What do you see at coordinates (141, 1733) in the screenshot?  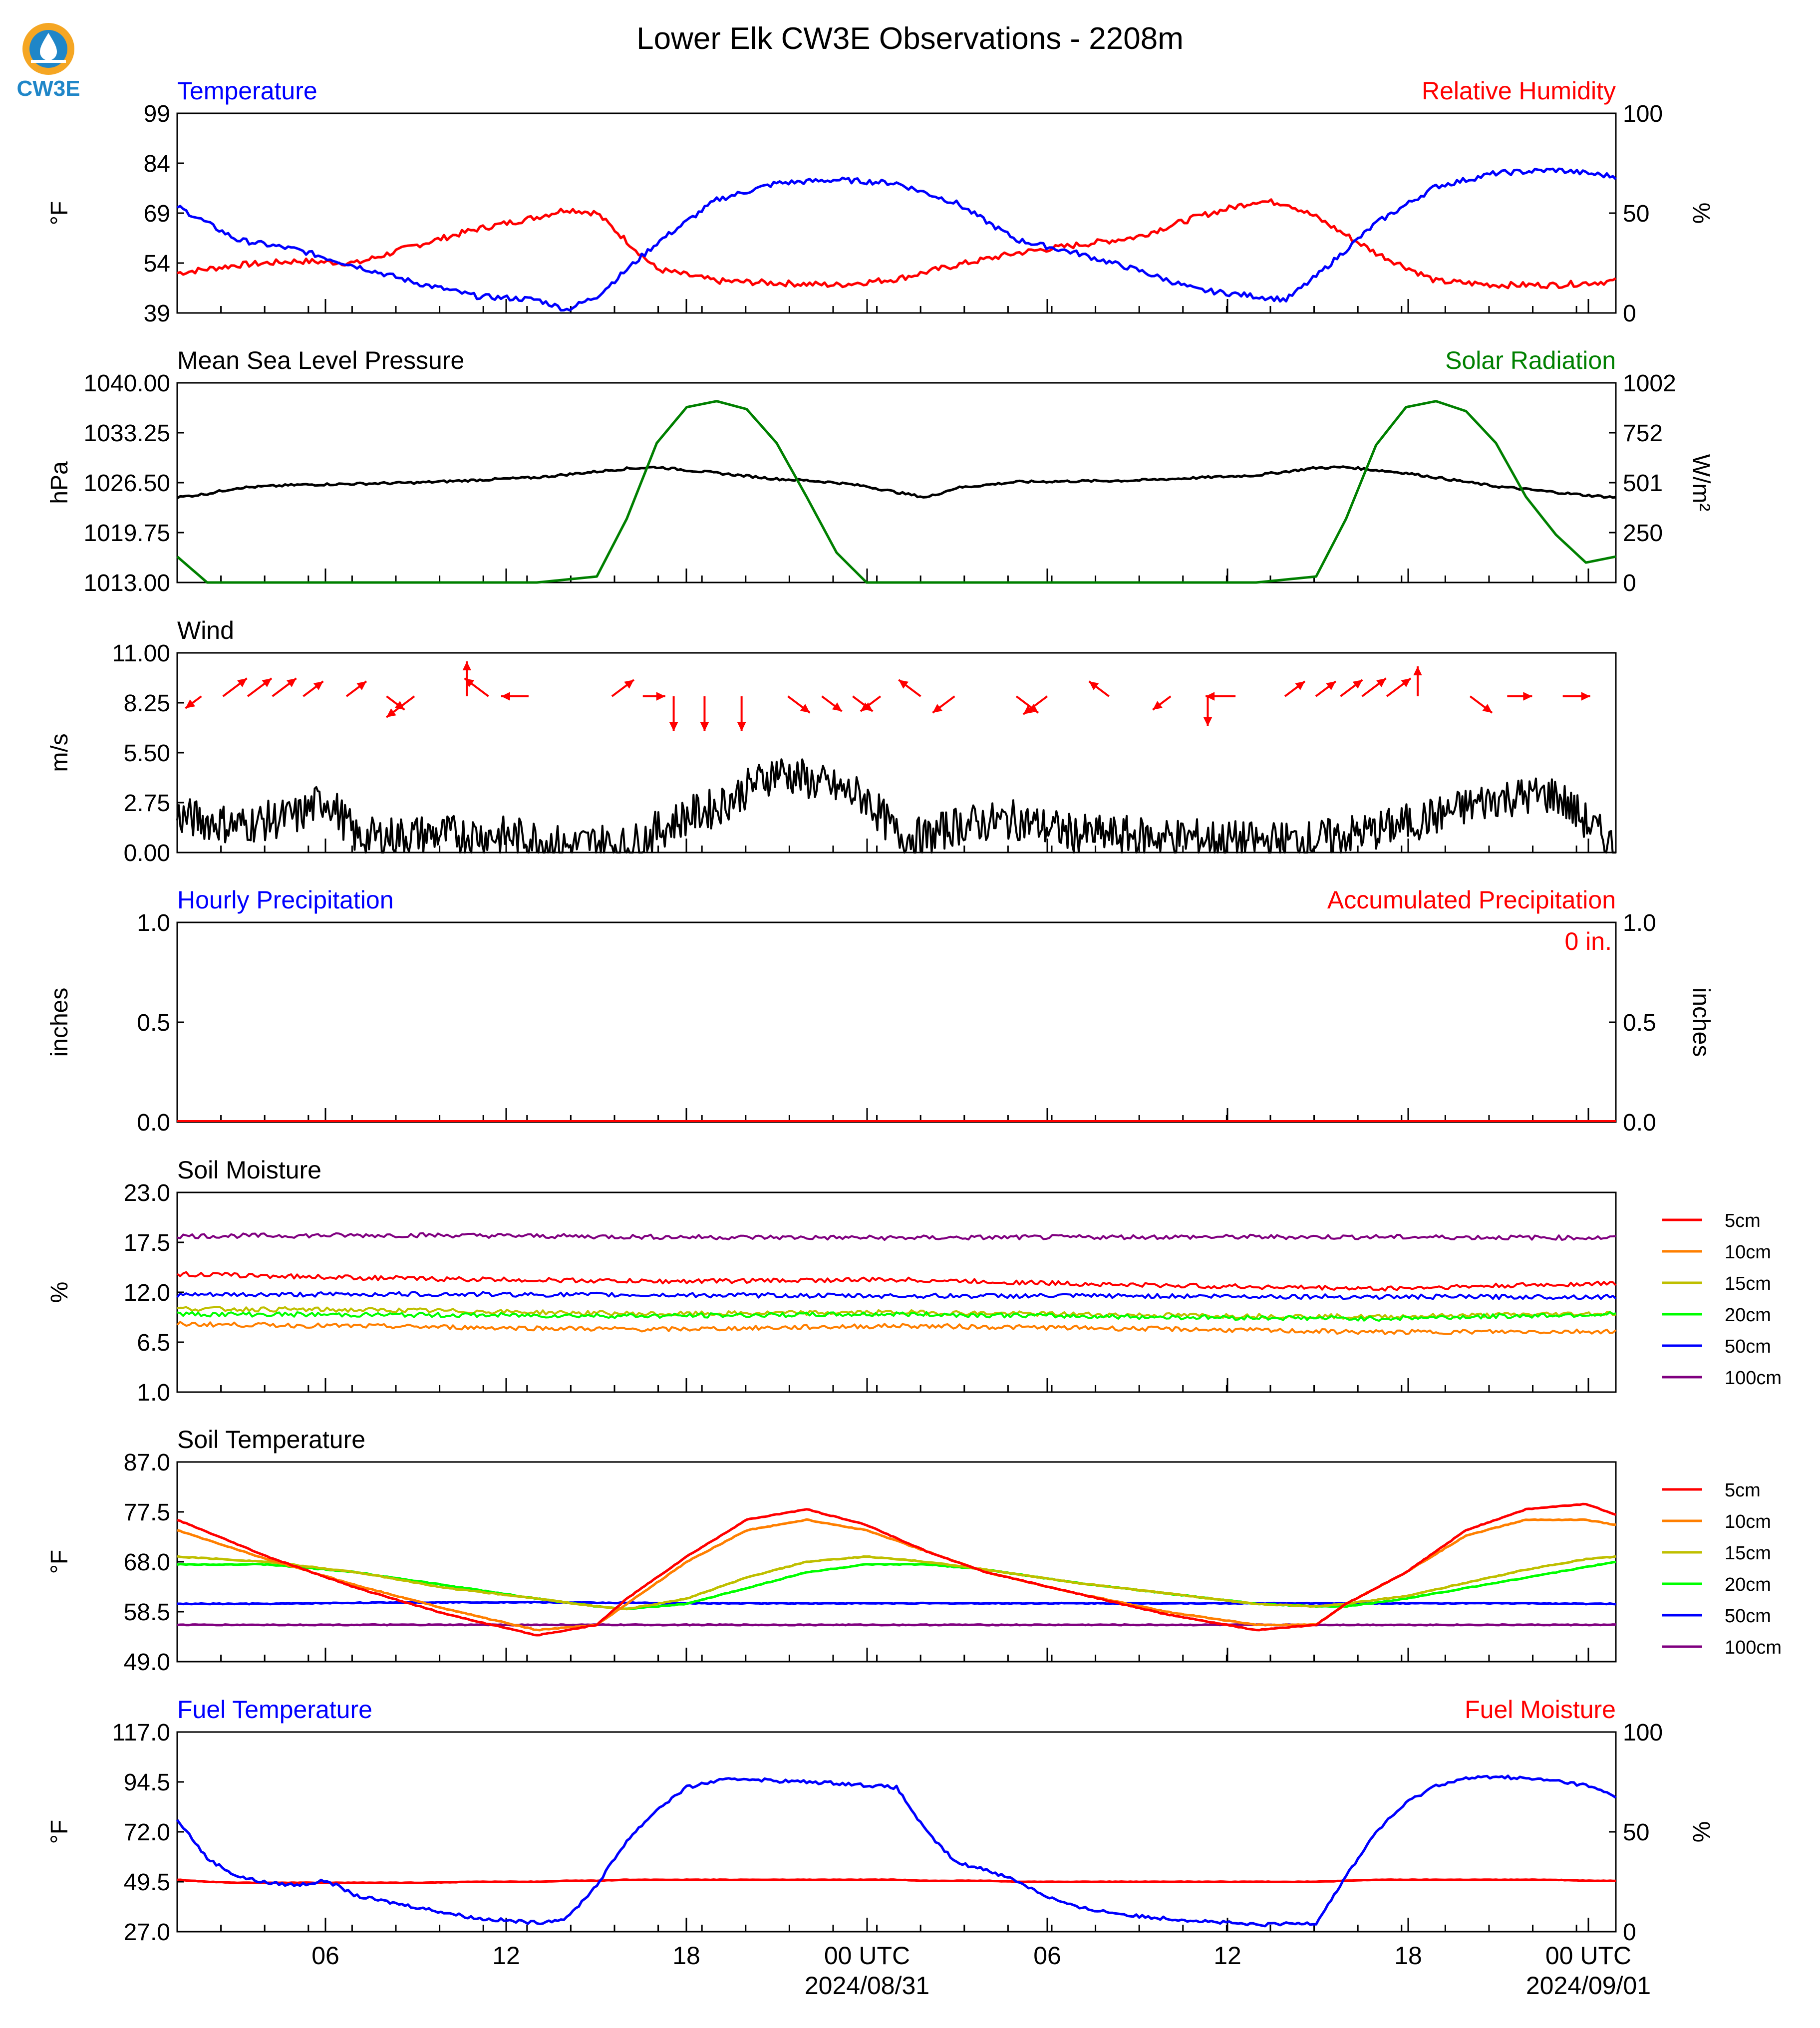 I see `y-tick-label: 117.0` at bounding box center [141, 1733].